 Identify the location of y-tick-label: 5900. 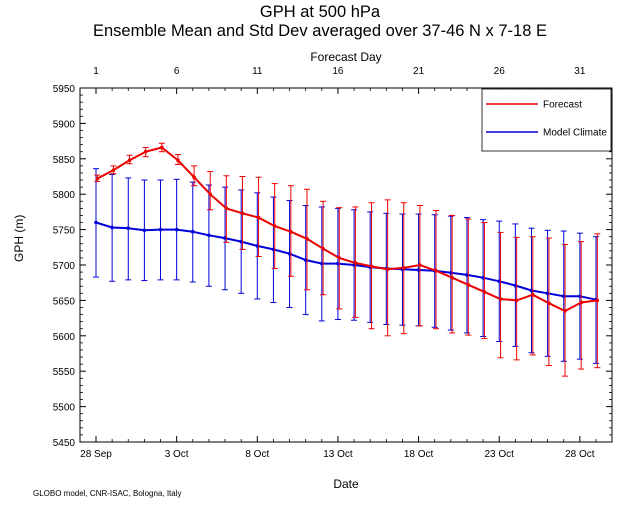
(64, 124).